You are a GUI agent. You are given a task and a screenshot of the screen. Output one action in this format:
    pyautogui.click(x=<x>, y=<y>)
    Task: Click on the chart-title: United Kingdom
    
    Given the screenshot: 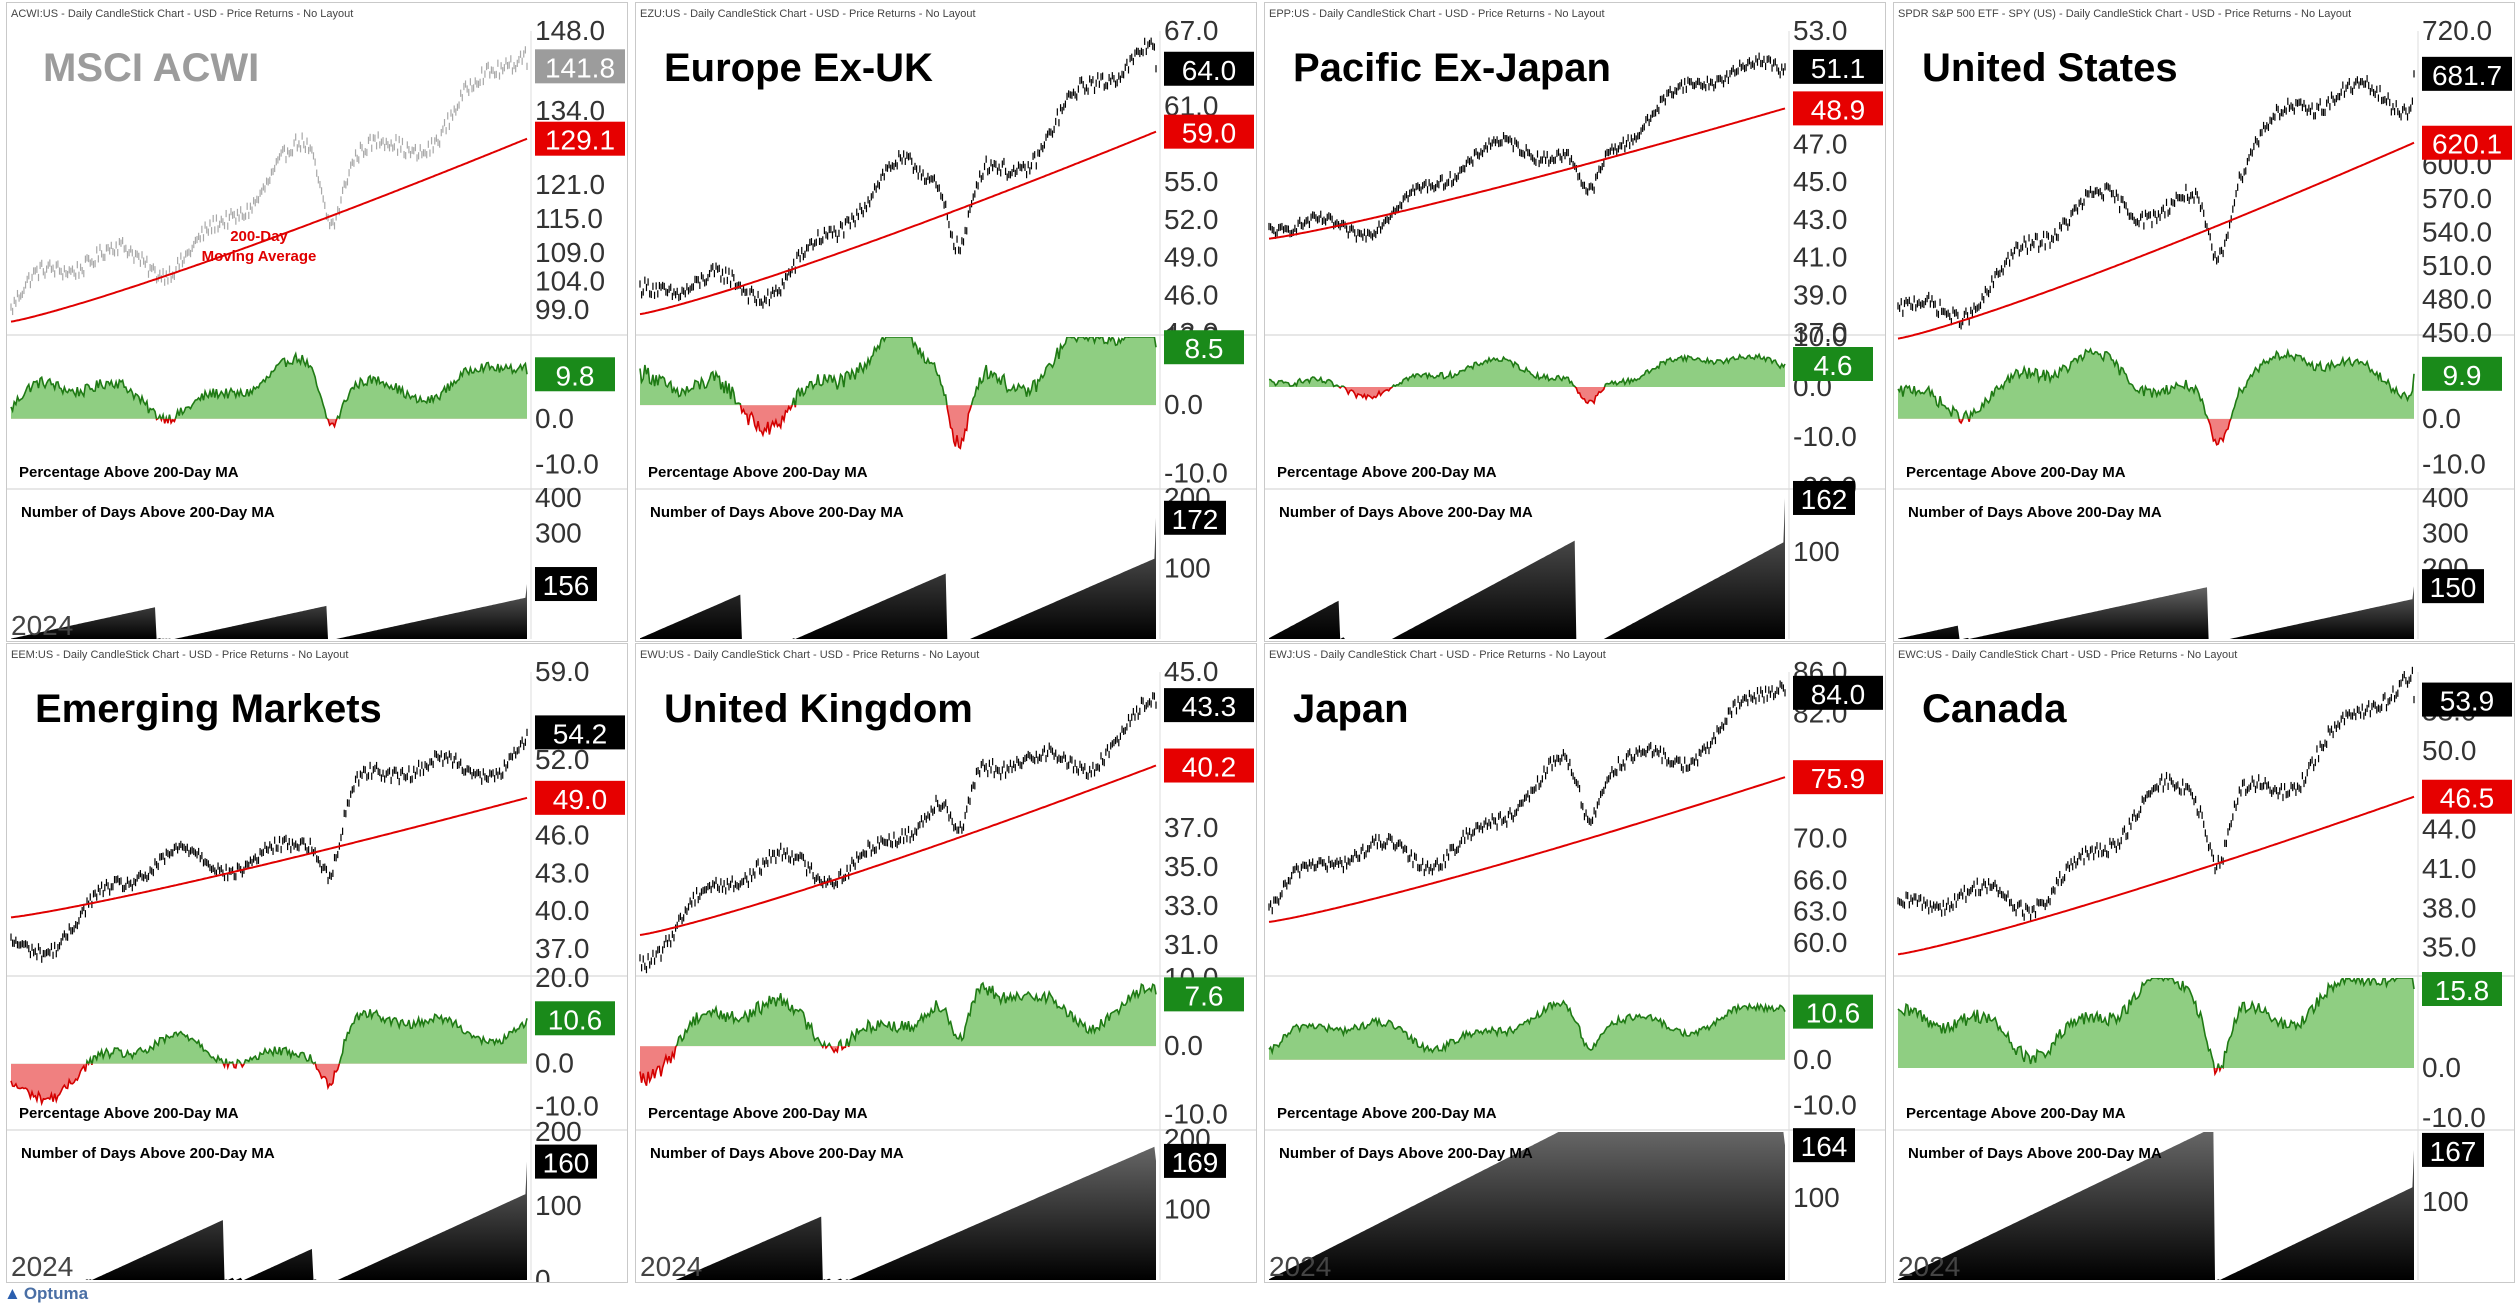 What is the action you would take?
    pyautogui.click(x=818, y=709)
    